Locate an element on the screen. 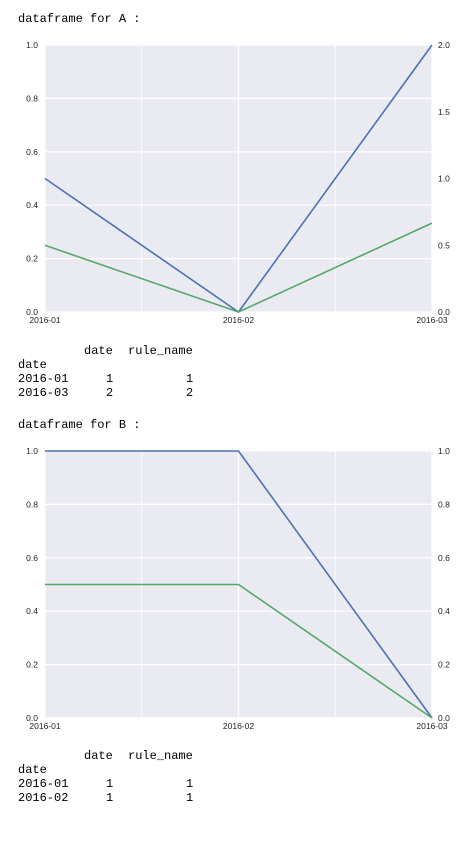  cell-date: 2 is located at coordinates (110, 393).